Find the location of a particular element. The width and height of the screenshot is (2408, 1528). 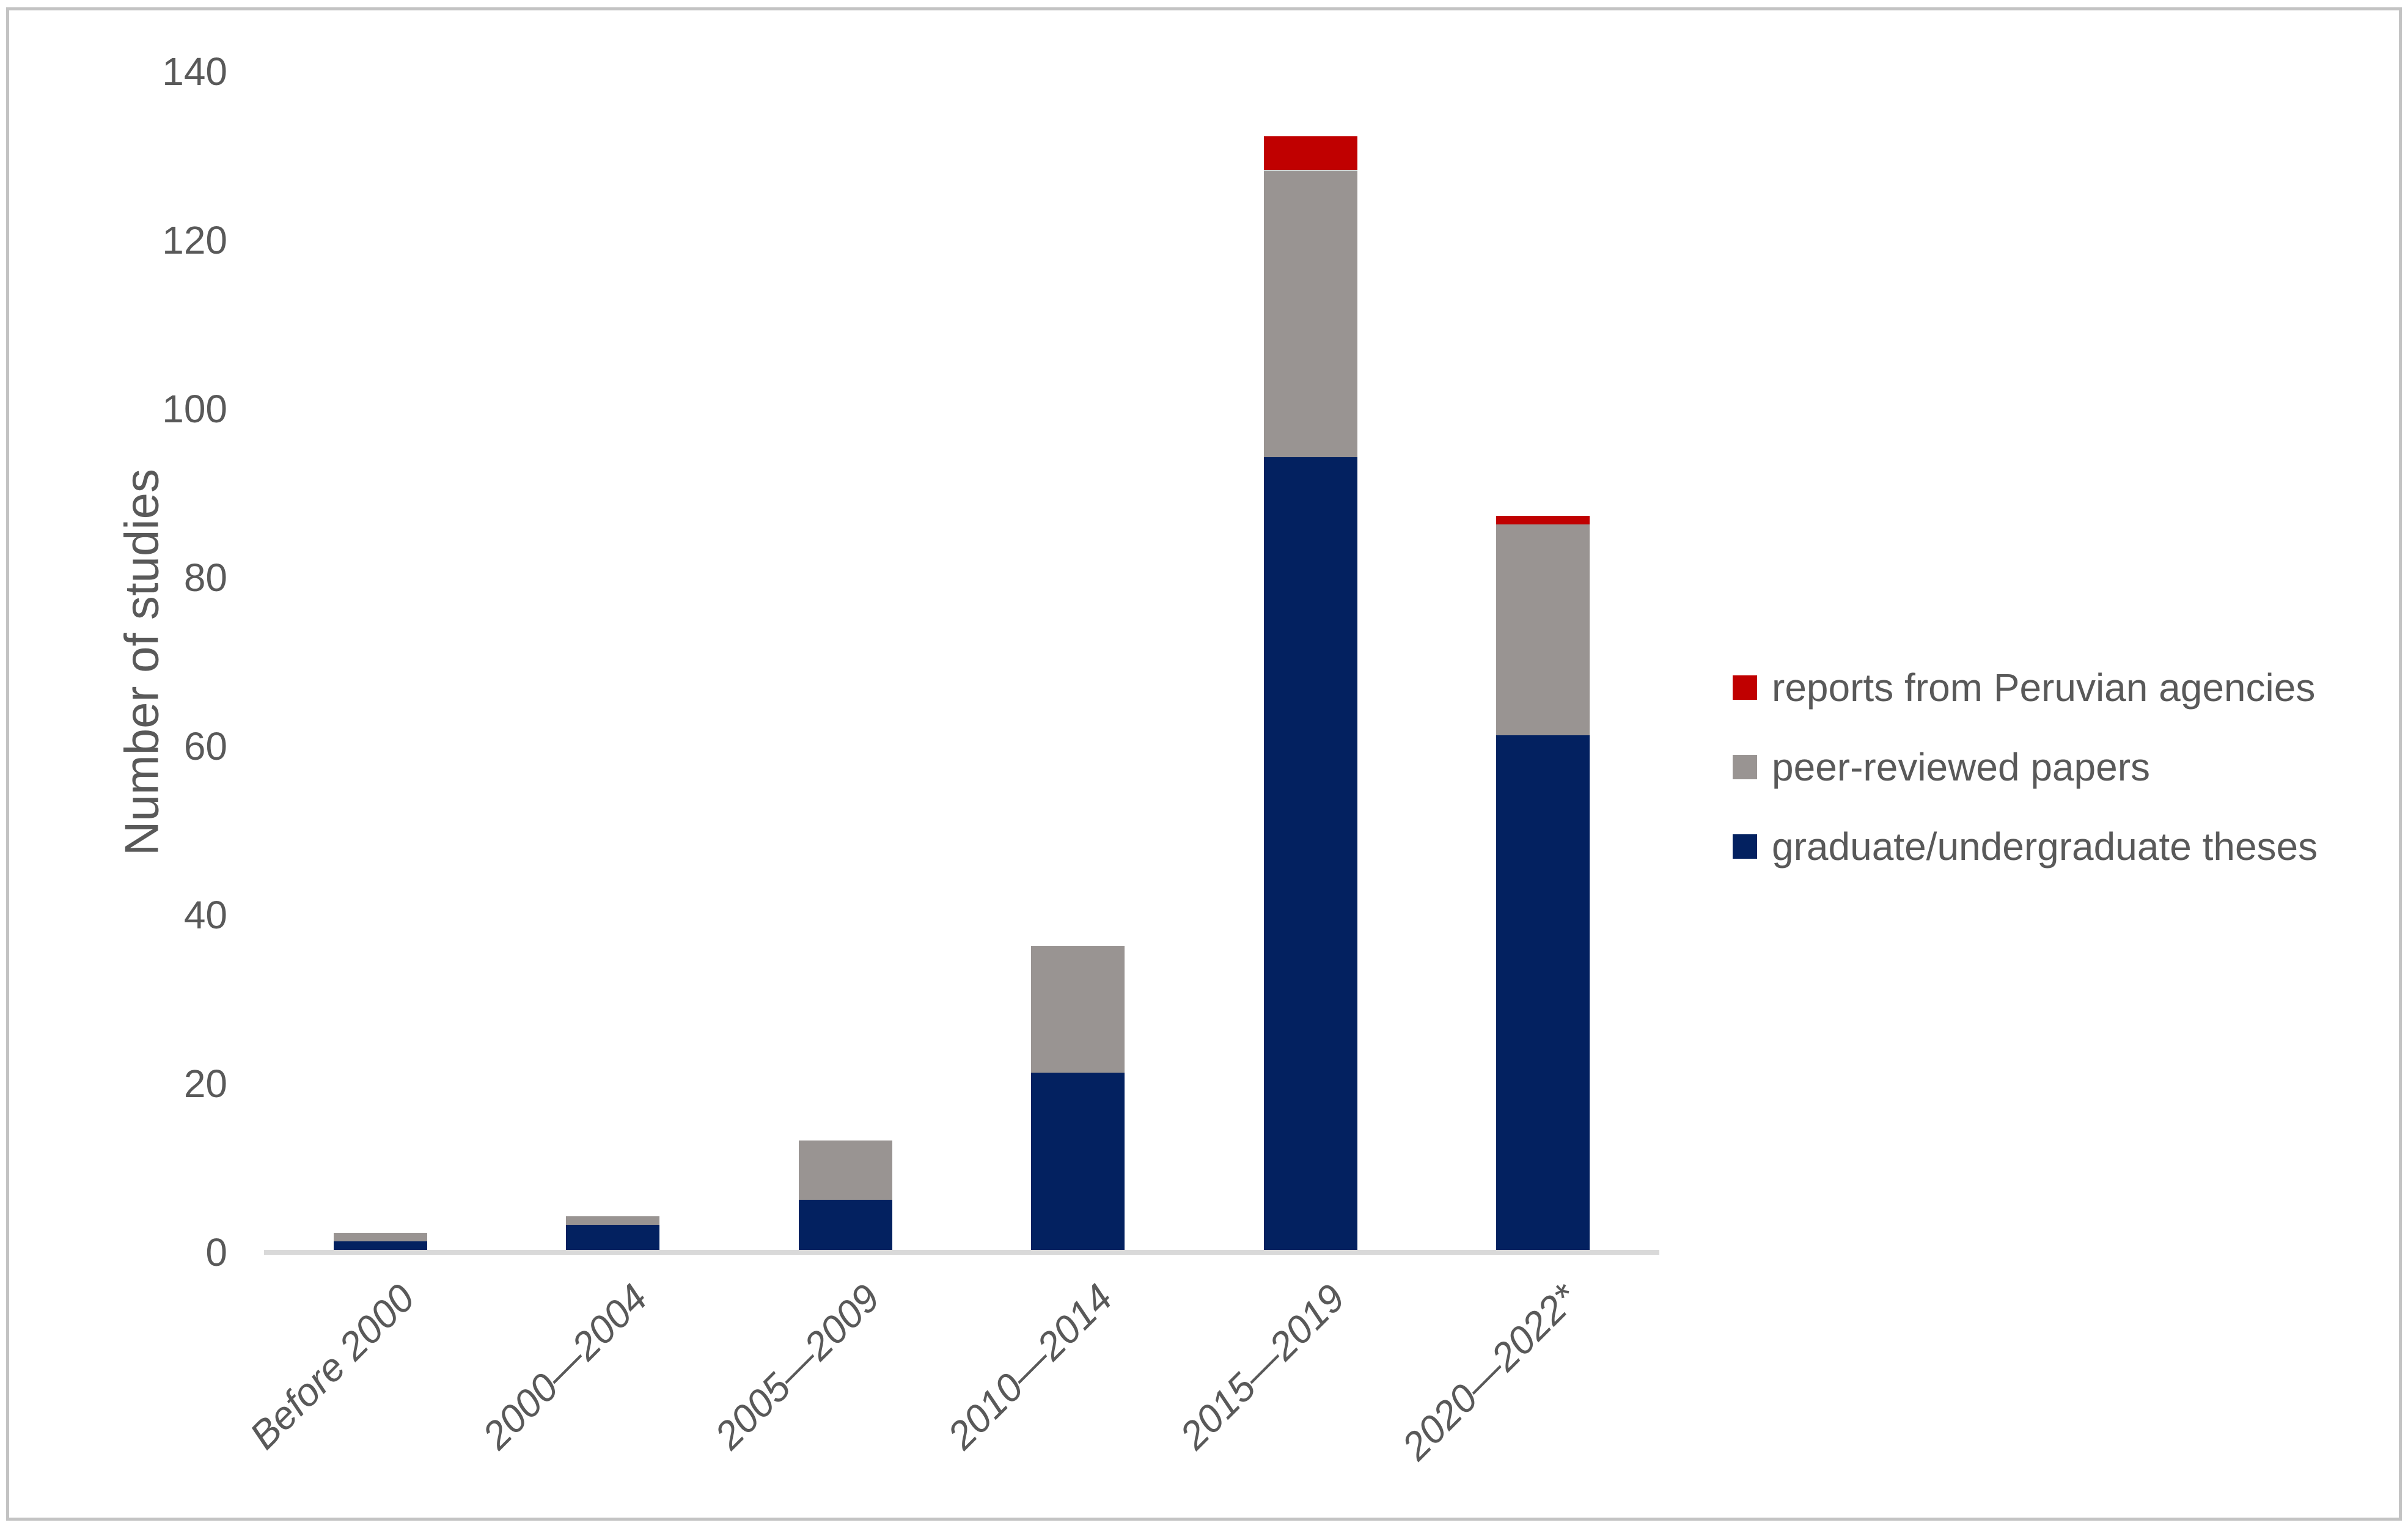

x-category-label: 2010—2014 is located at coordinates (1030, 1367).